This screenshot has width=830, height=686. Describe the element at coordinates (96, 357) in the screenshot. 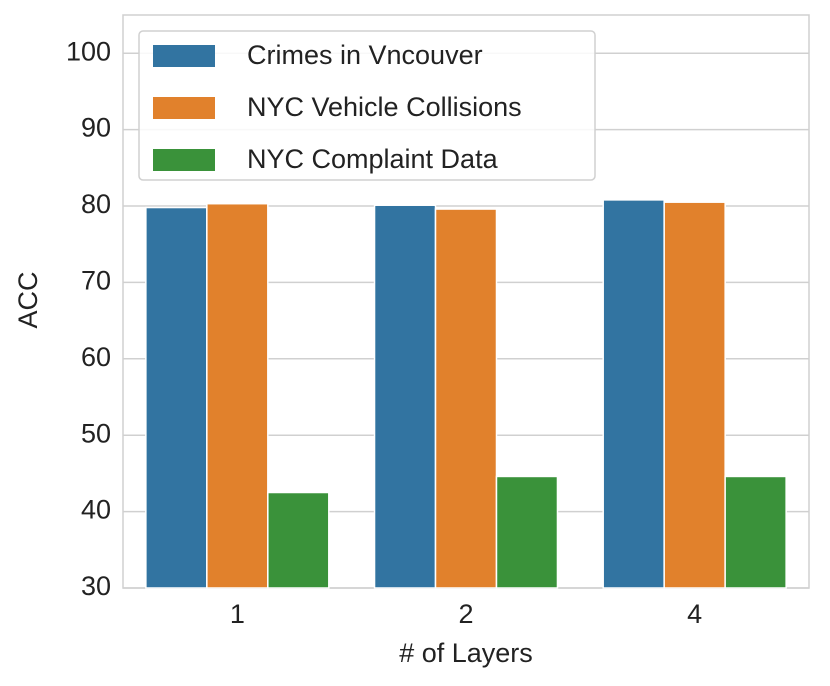

I see `y-tick-label: 60` at that location.